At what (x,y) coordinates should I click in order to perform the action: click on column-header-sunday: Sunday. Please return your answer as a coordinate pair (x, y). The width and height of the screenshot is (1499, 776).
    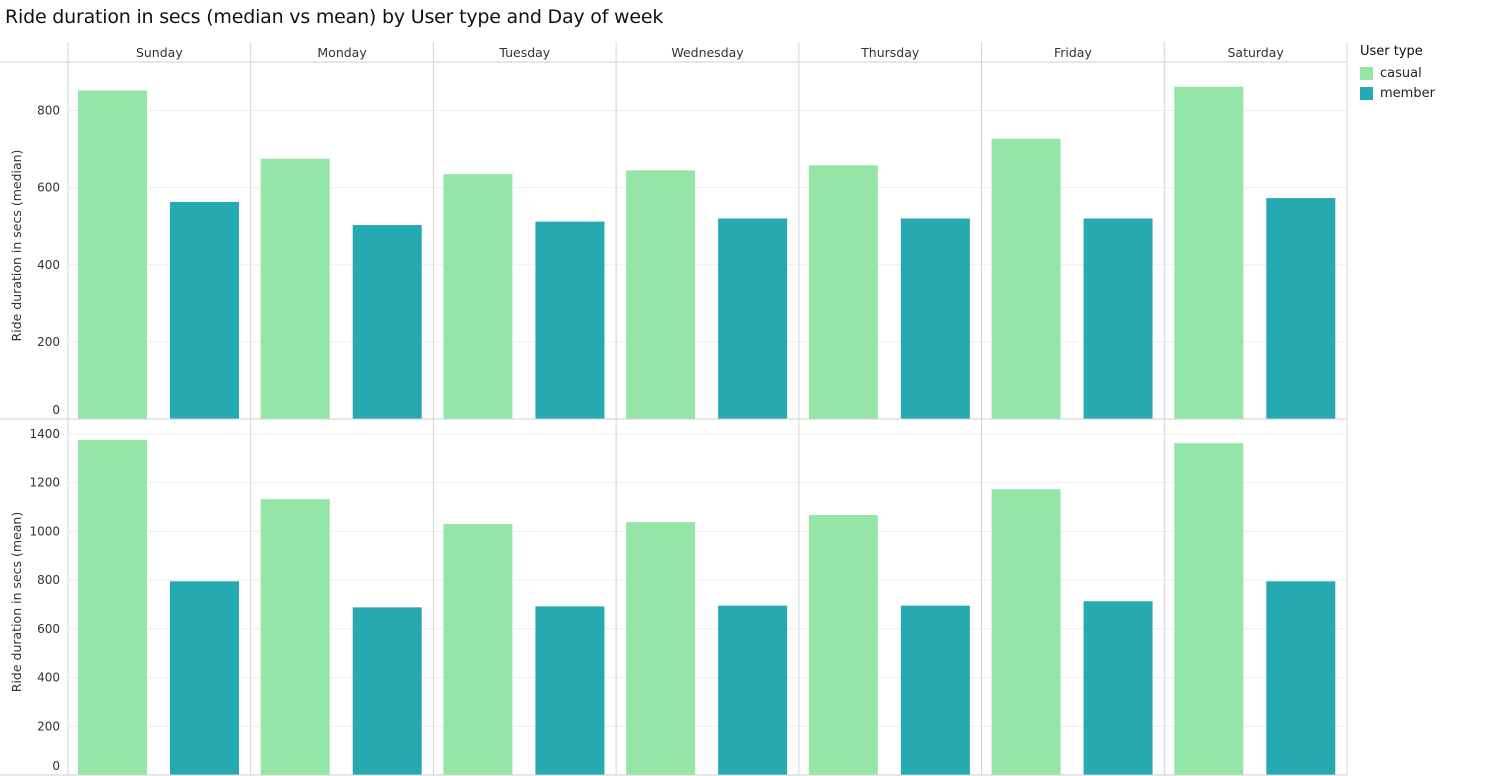
    Looking at the image, I should click on (159, 52).